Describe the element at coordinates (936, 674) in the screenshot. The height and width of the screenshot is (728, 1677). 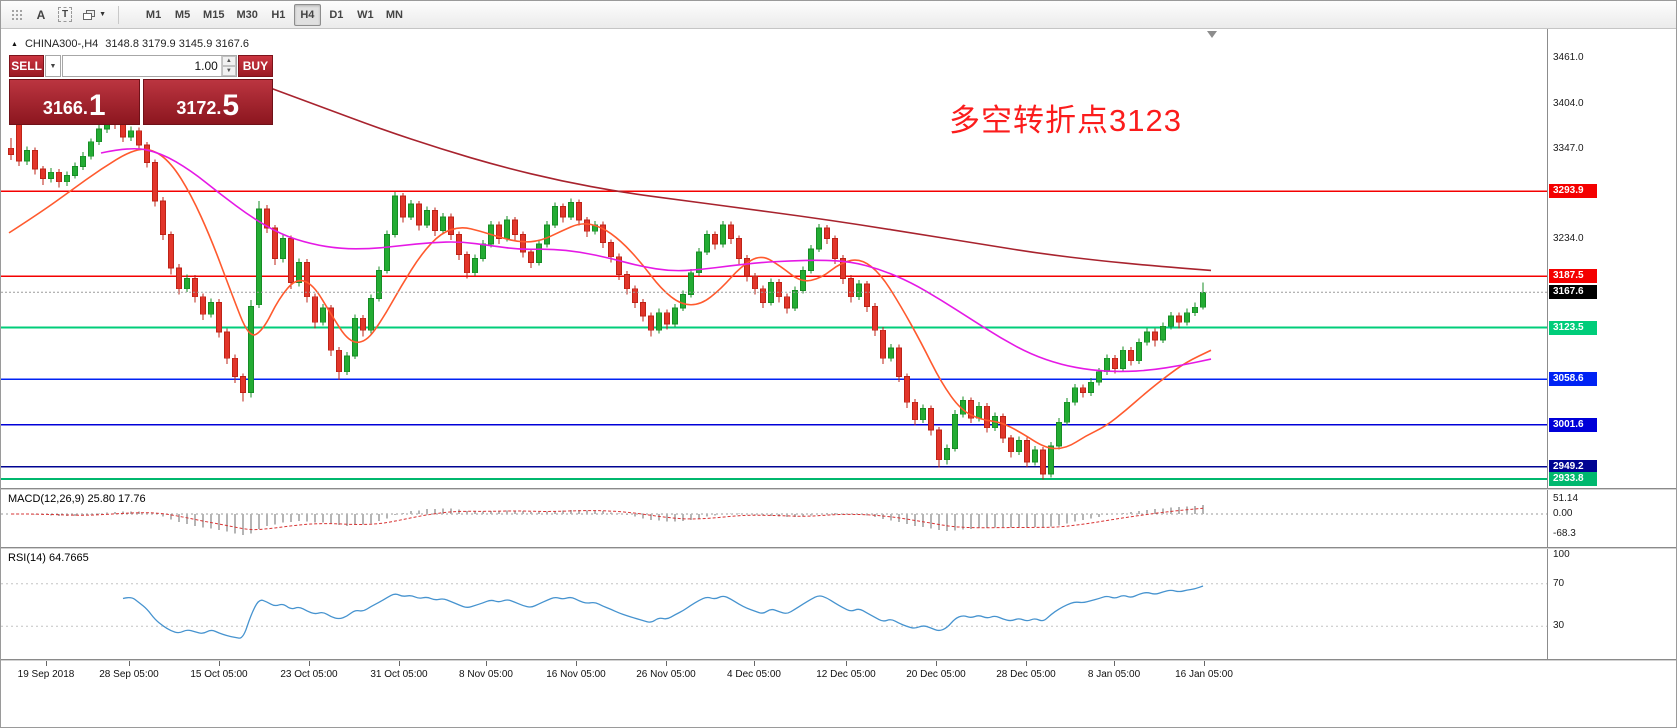
I see `time-axis-label: 20 Dec 05:00` at that location.